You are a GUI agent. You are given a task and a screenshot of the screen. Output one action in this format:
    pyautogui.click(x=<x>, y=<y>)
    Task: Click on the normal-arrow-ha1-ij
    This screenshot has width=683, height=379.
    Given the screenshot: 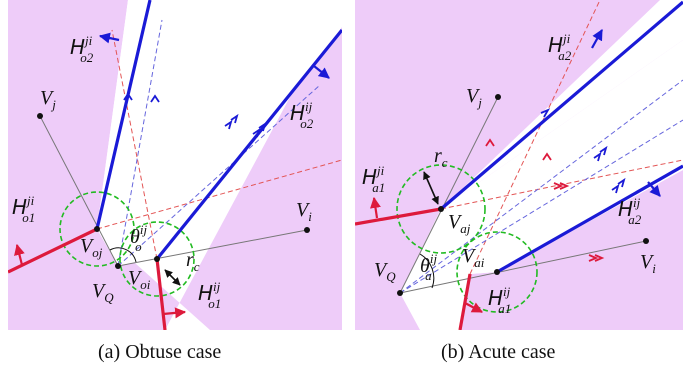 What is the action you would take?
    pyautogui.click(x=473, y=307)
    